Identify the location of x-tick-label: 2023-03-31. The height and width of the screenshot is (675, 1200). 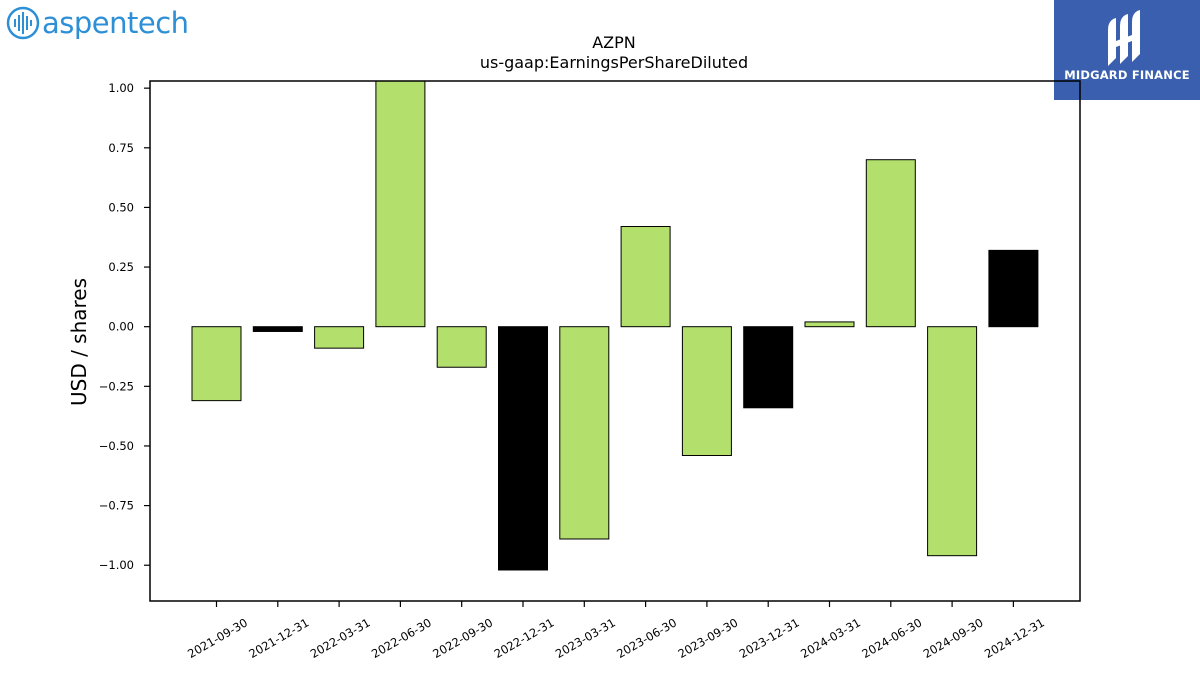
(585, 638).